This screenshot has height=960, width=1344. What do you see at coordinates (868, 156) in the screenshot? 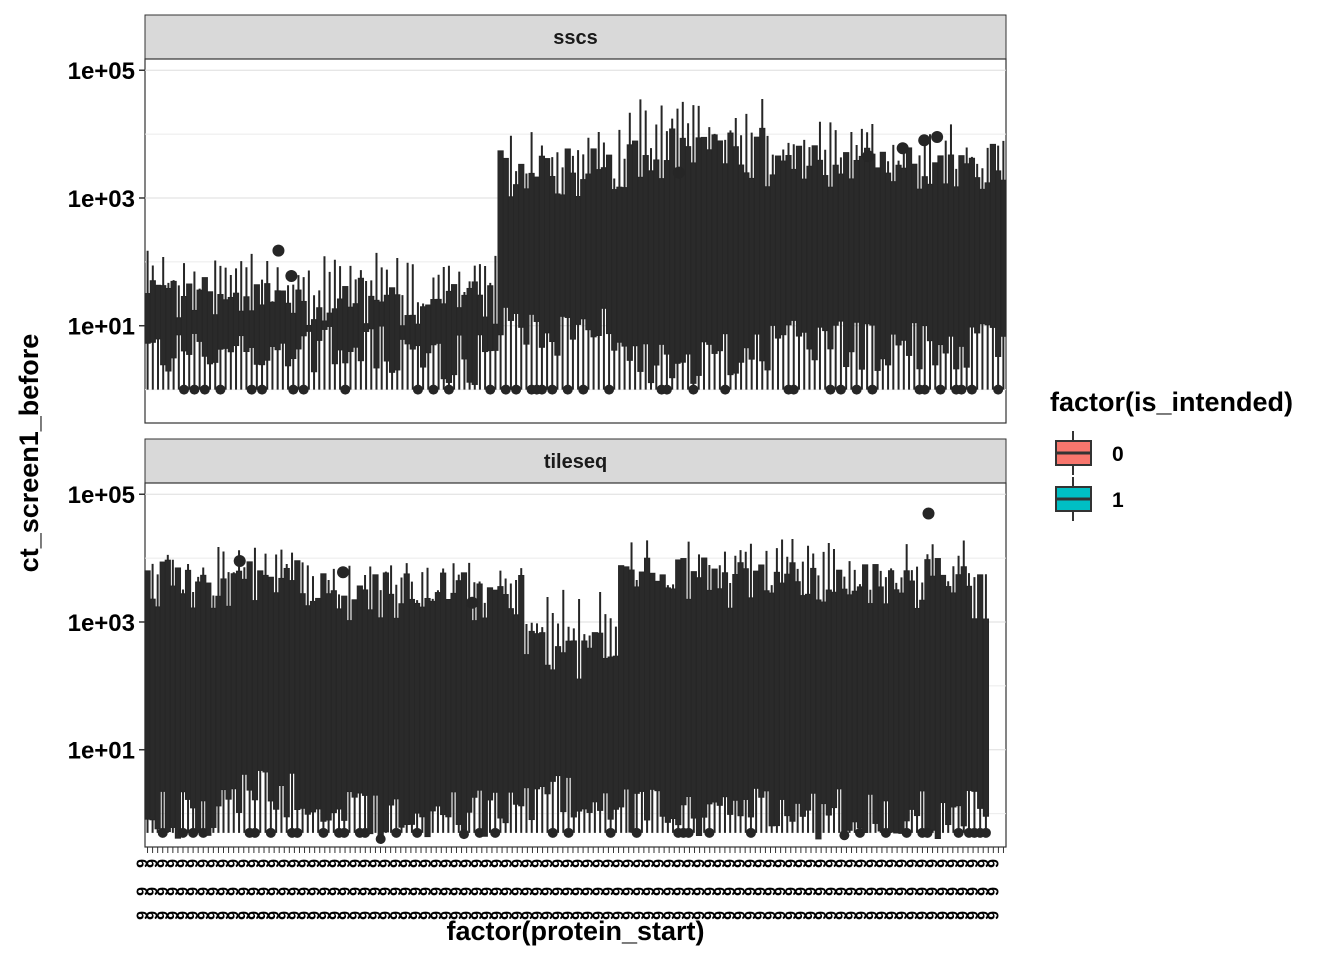
I see `outlier-point` at bounding box center [868, 156].